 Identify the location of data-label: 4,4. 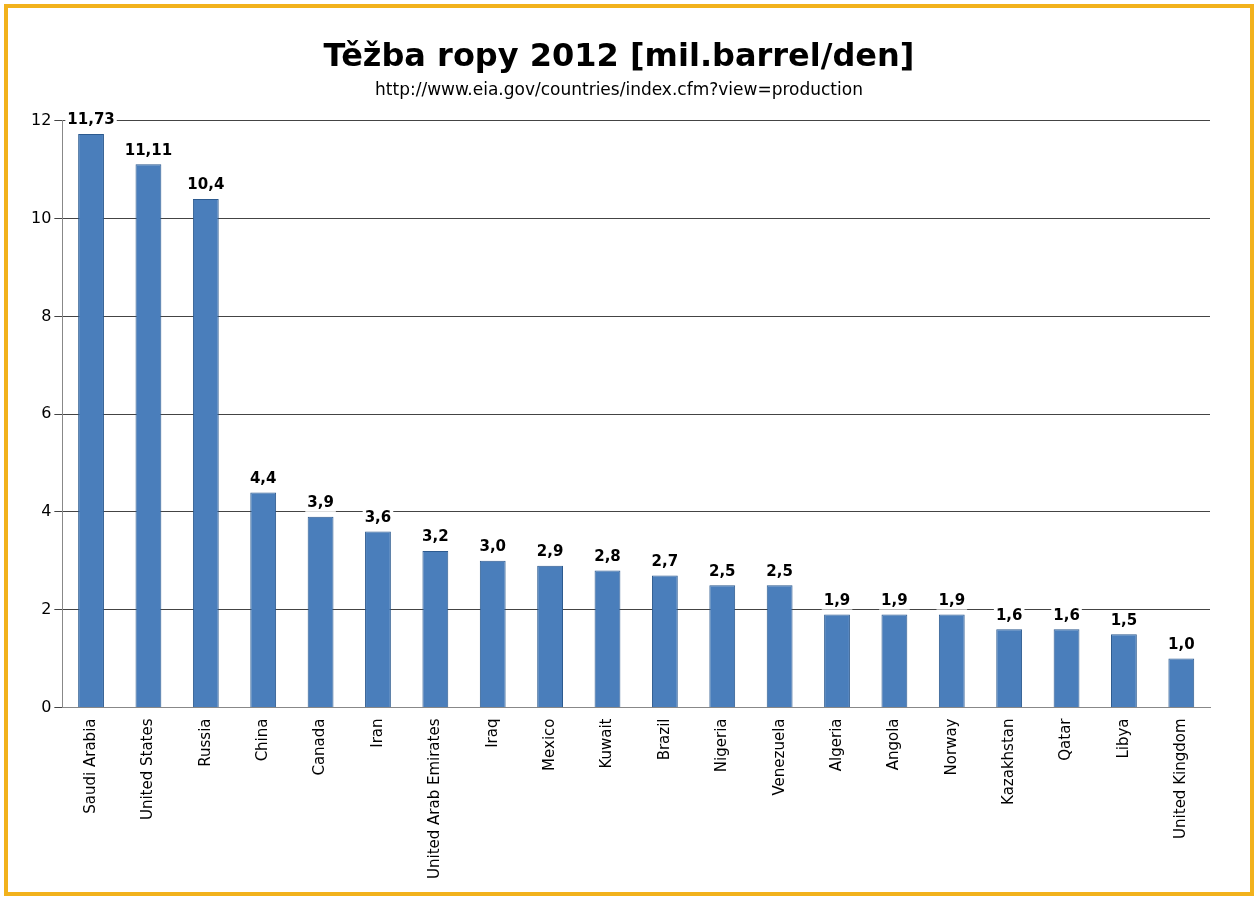
(263, 477).